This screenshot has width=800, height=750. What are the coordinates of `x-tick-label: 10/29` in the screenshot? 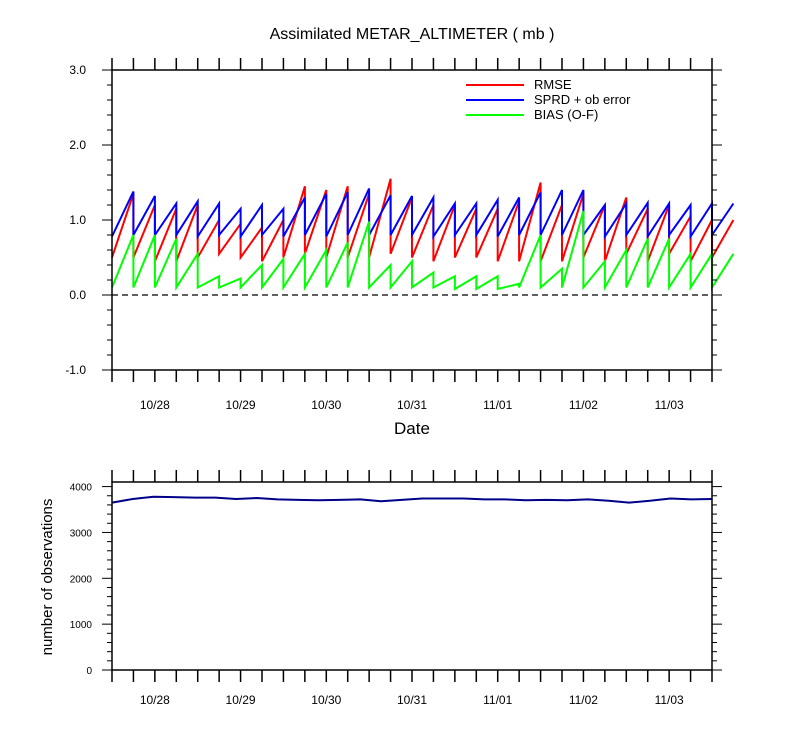 It's located at (241, 405).